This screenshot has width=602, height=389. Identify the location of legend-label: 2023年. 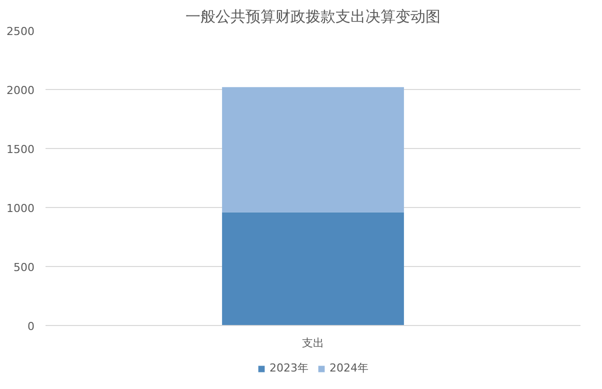
(289, 368).